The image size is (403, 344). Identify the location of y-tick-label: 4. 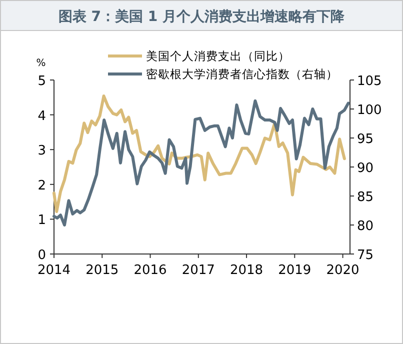
(42, 116).